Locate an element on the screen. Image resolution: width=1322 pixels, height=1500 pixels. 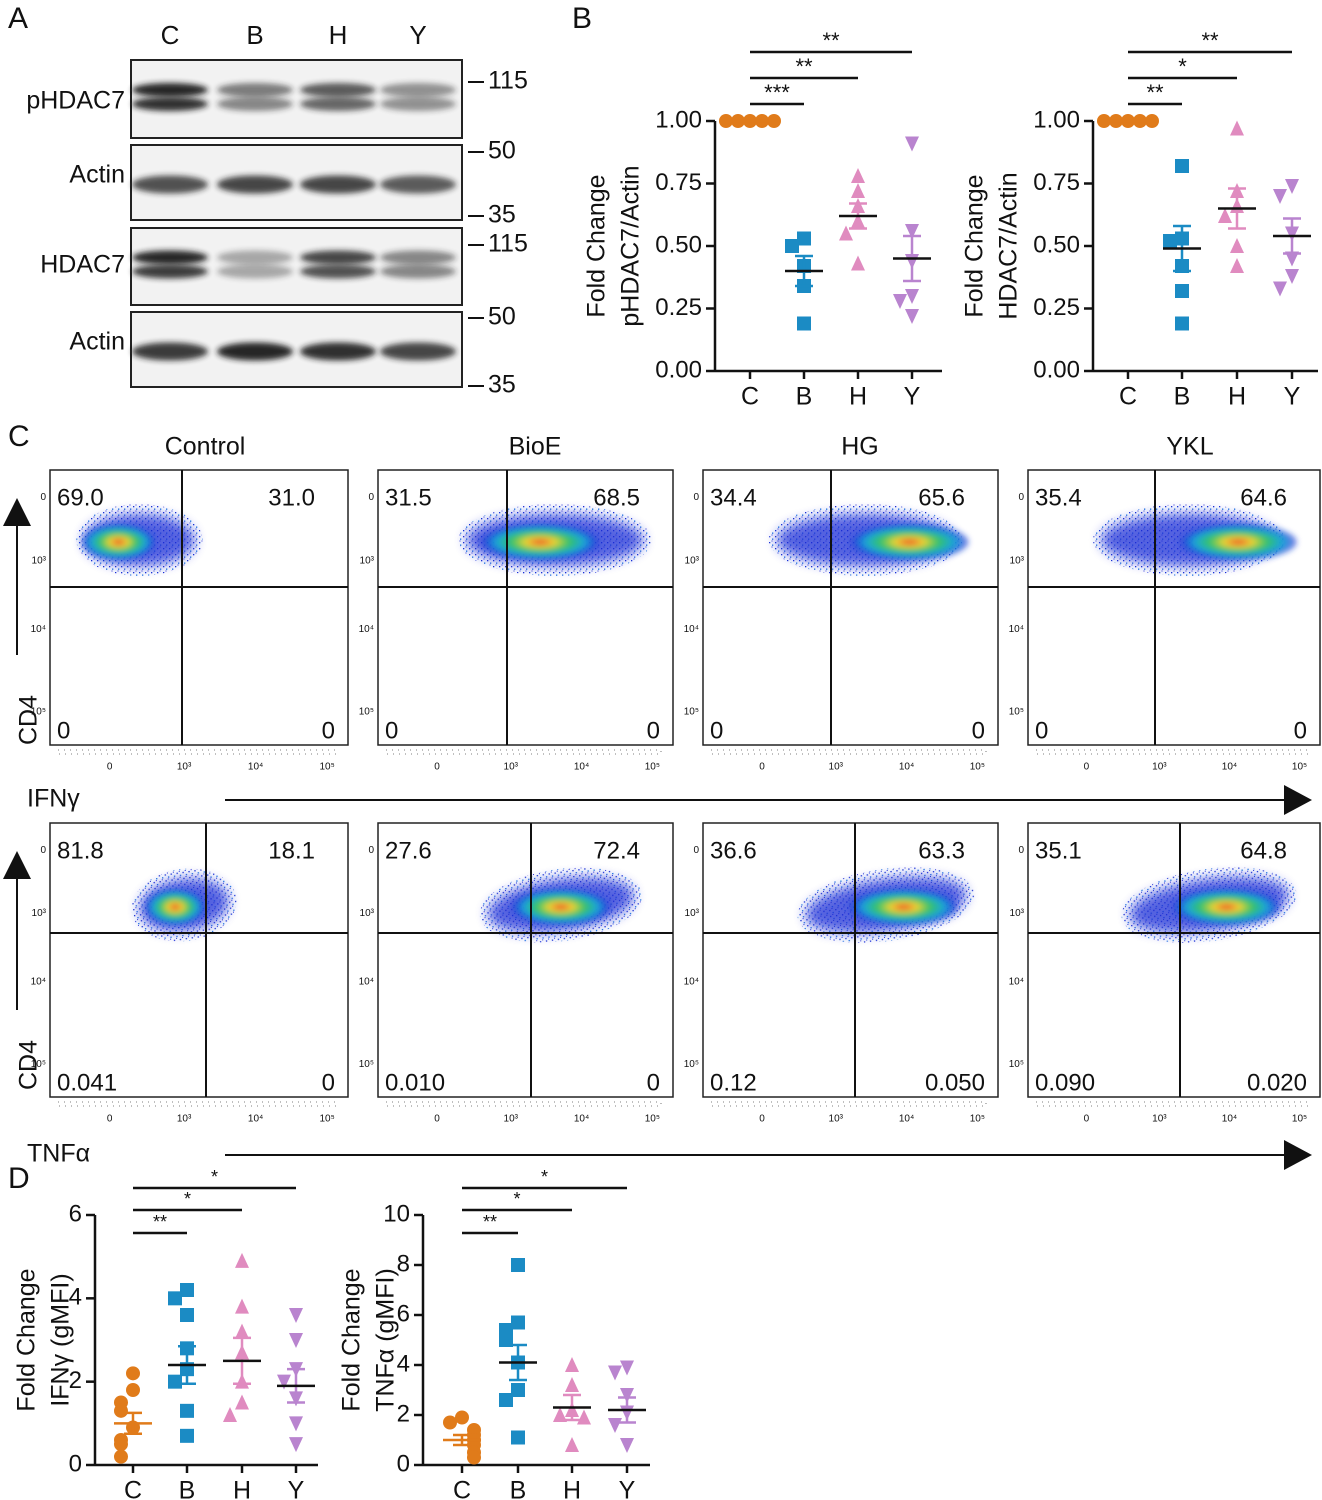
y-tick-label: 0.00 is located at coordinates (678, 369).